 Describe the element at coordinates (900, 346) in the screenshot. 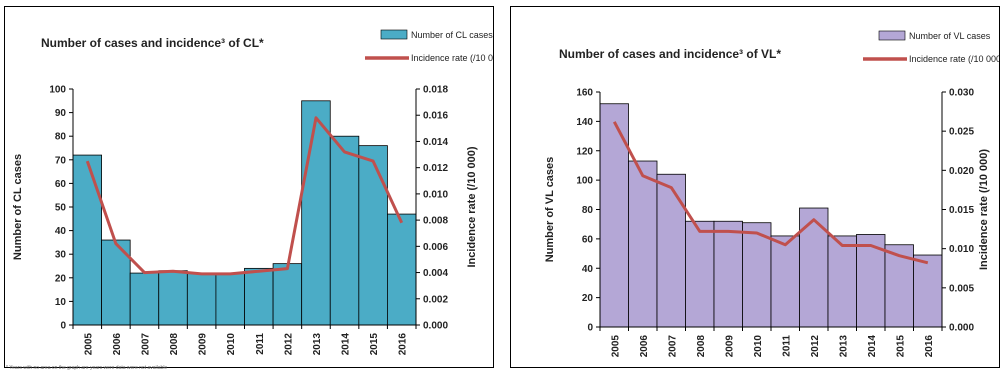

I see `vl-x-tick-label: 2015` at that location.